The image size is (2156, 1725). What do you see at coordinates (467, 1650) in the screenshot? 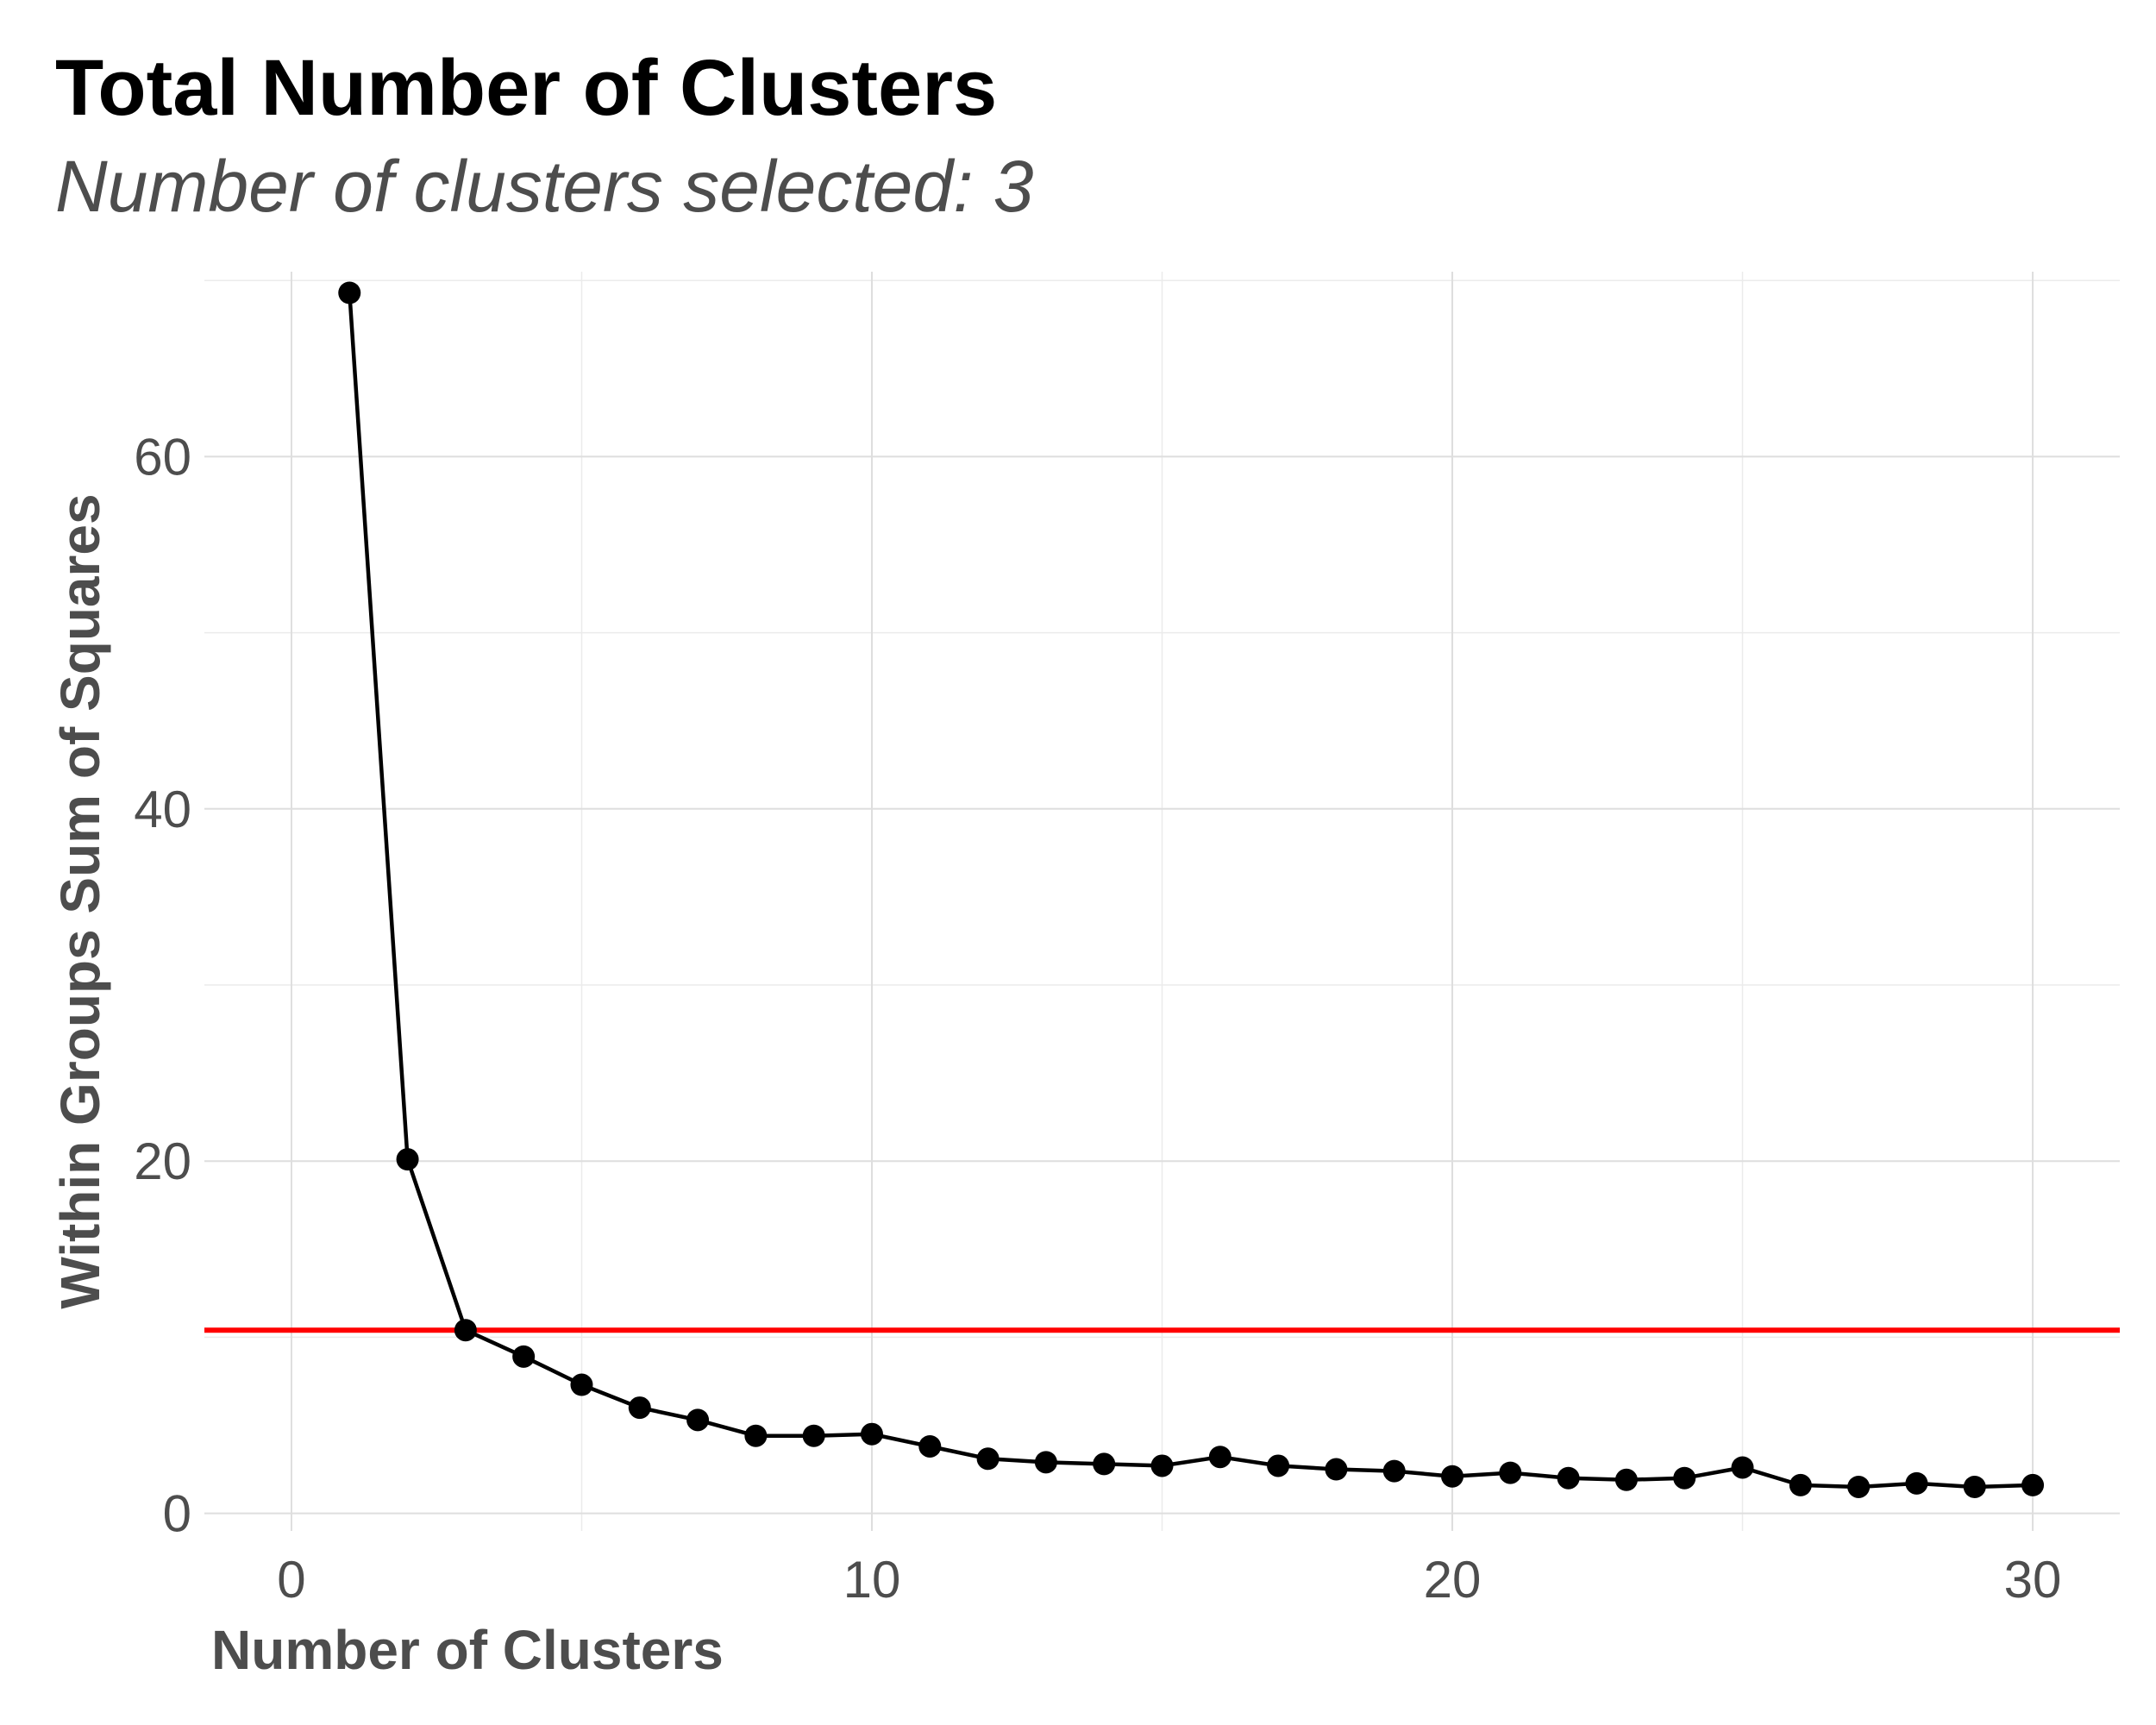
I see `x-axis-title: Number of Clusters` at bounding box center [467, 1650].